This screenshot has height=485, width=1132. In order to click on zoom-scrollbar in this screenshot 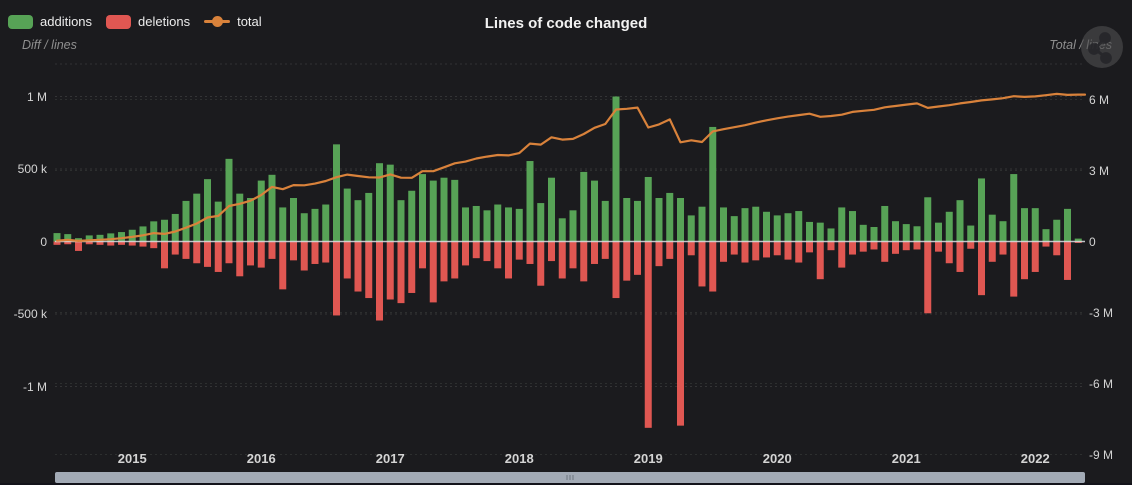, I will do `click(570, 477)`.